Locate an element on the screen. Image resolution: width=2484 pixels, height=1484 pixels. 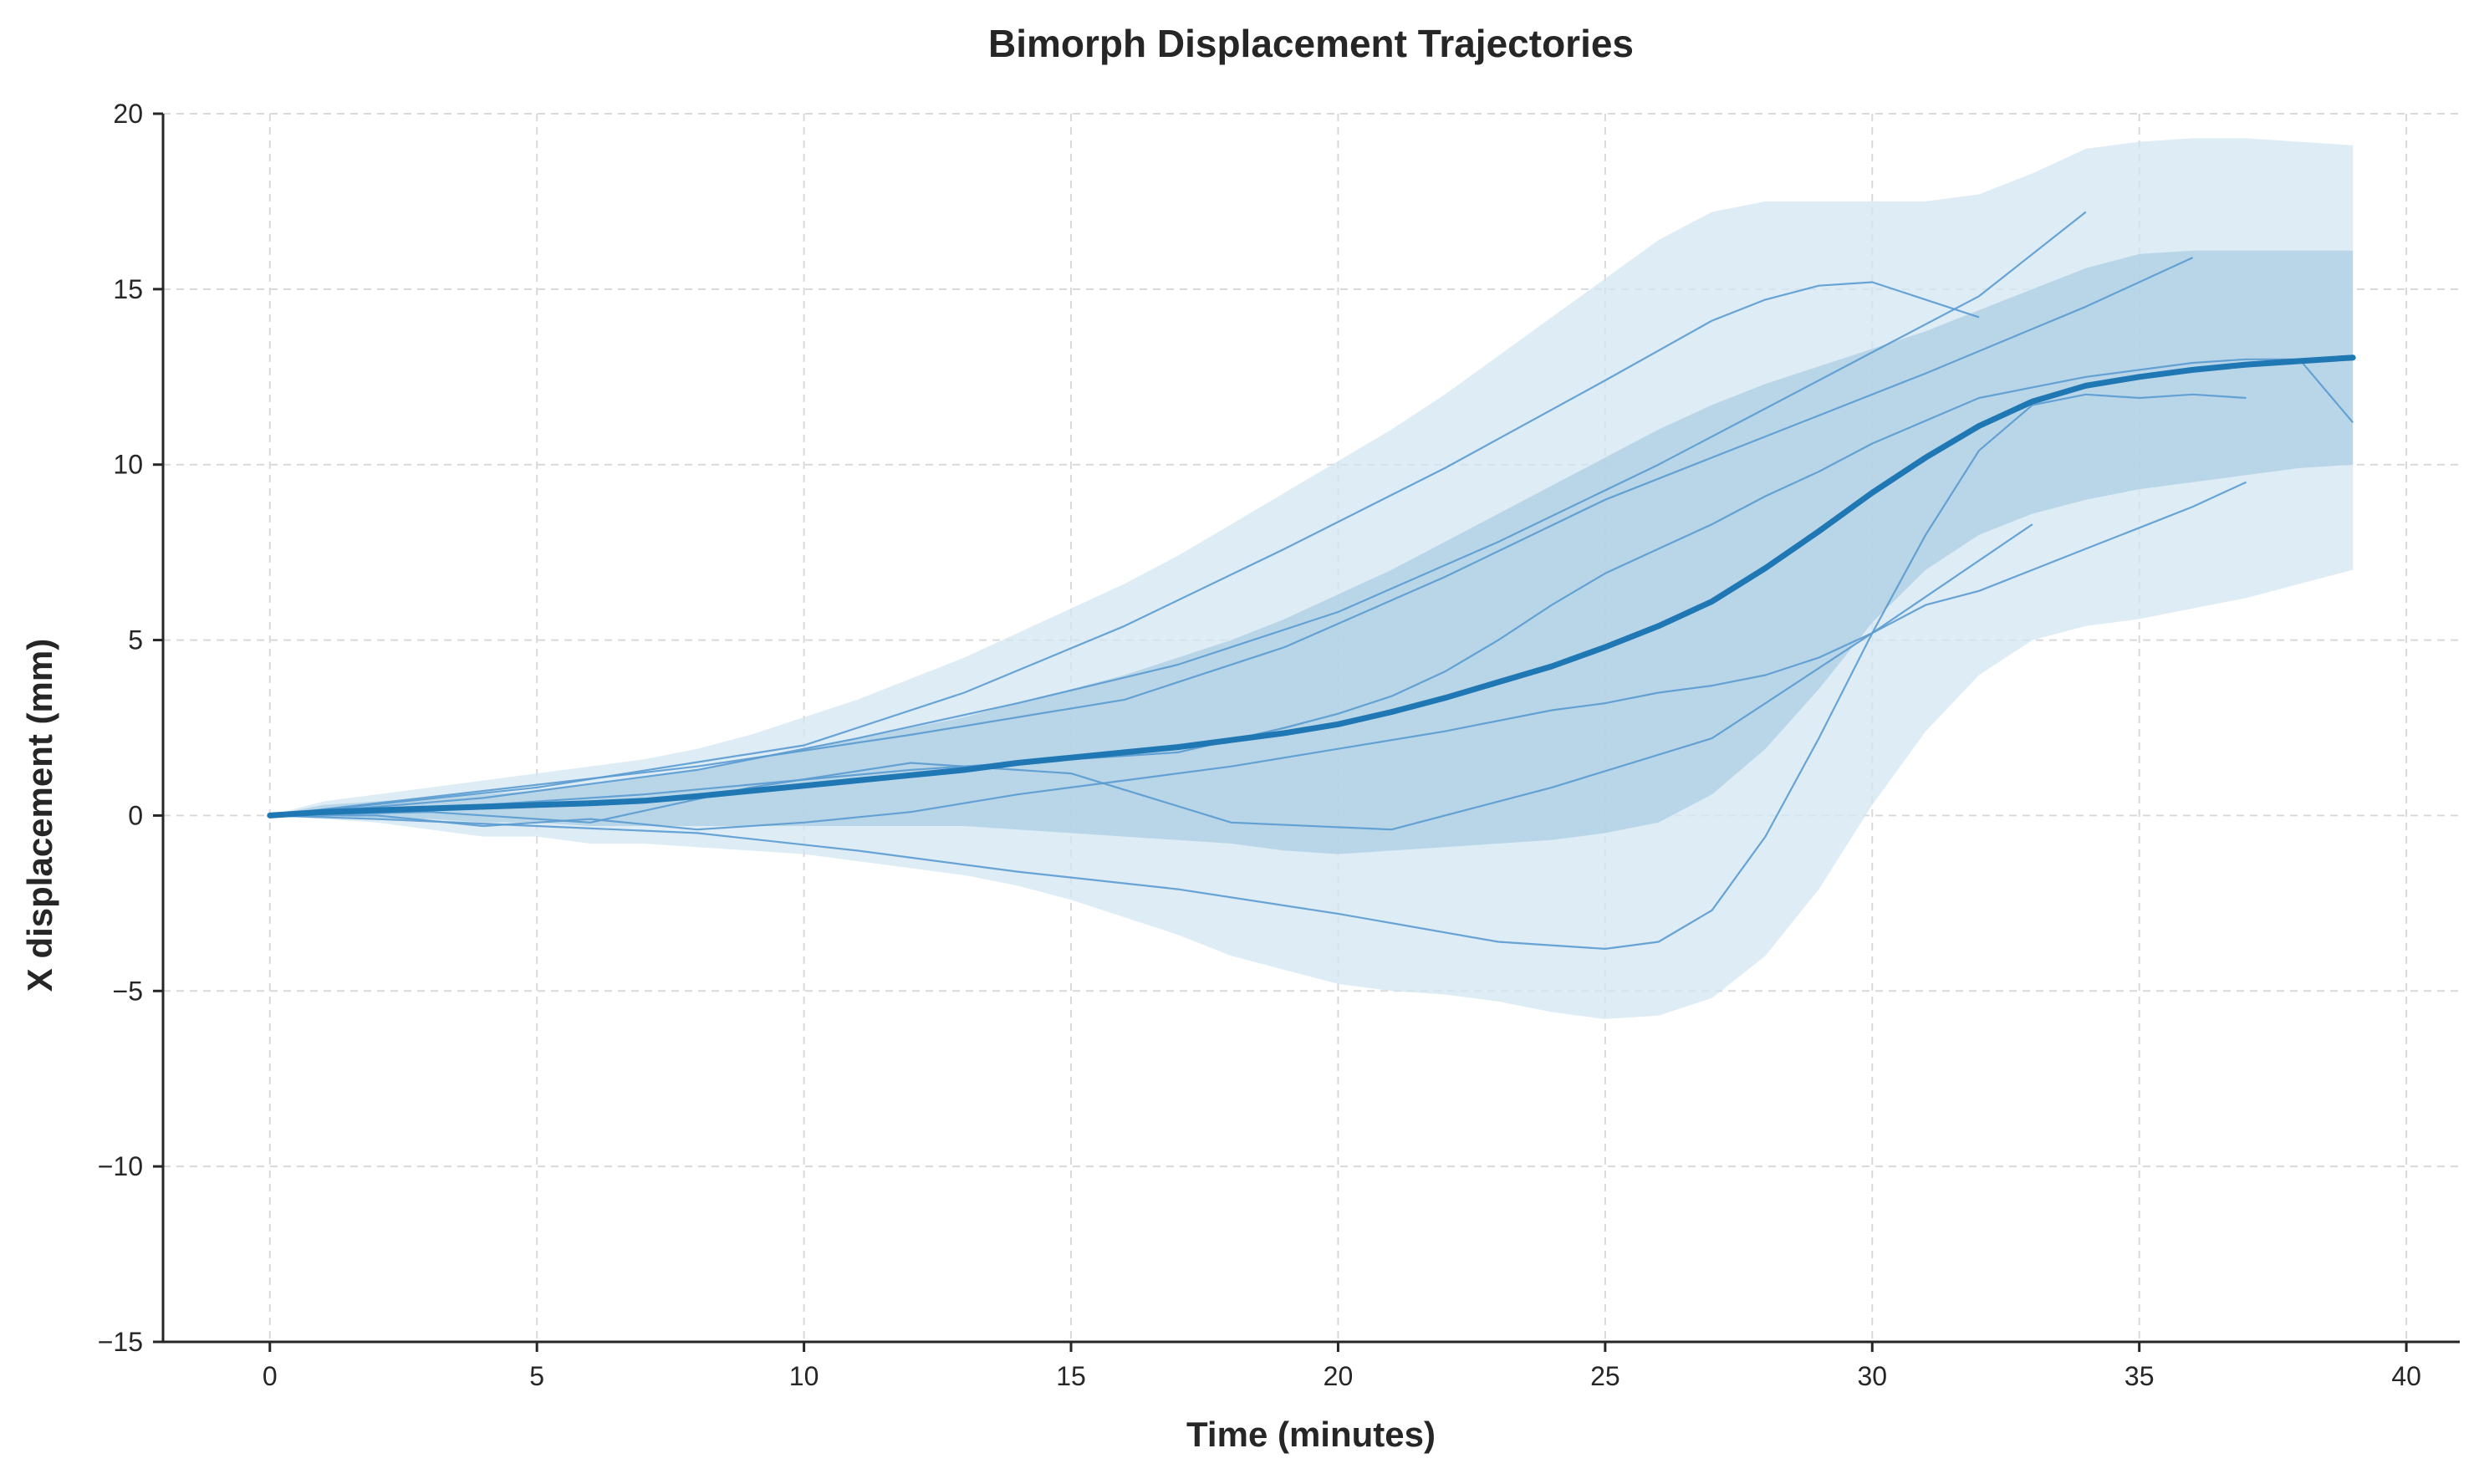
y-tick-label: 15 is located at coordinates (128, 289).